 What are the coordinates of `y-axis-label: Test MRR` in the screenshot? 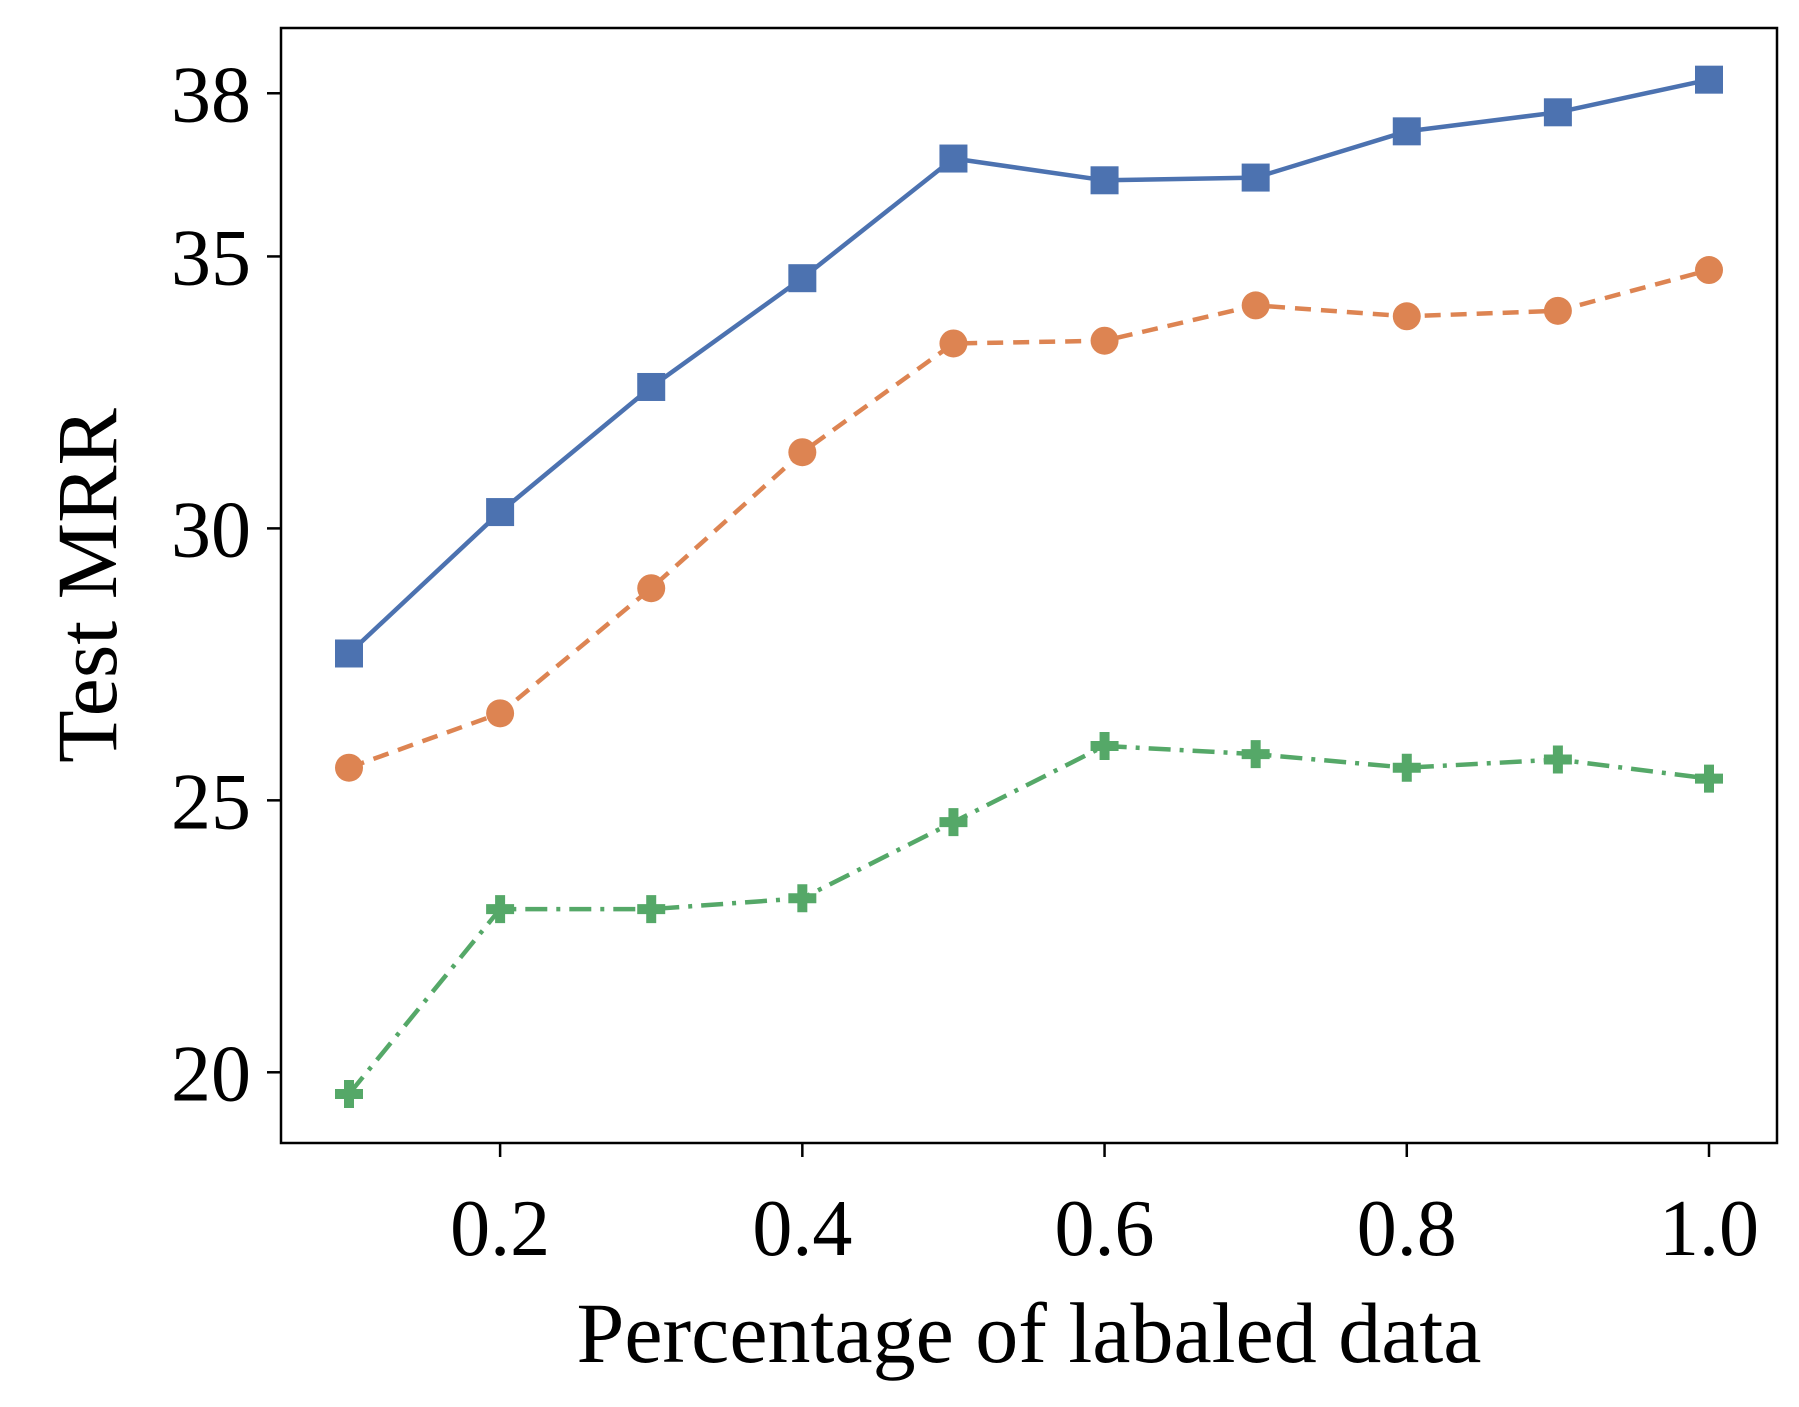 It's located at (87, 584).